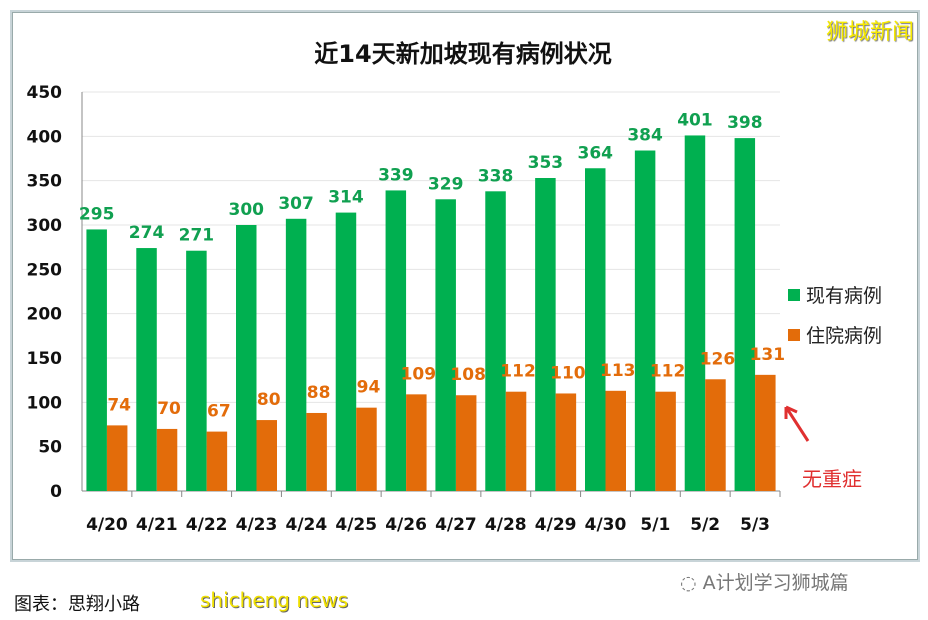  I want to click on data-label: 314, so click(346, 198).